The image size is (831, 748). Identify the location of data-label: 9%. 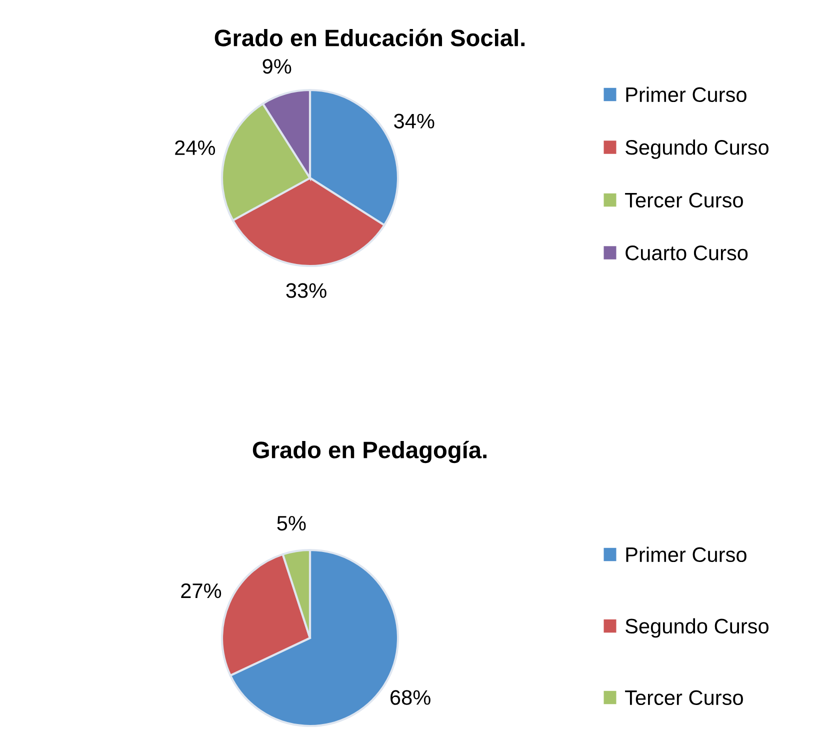
(277, 66).